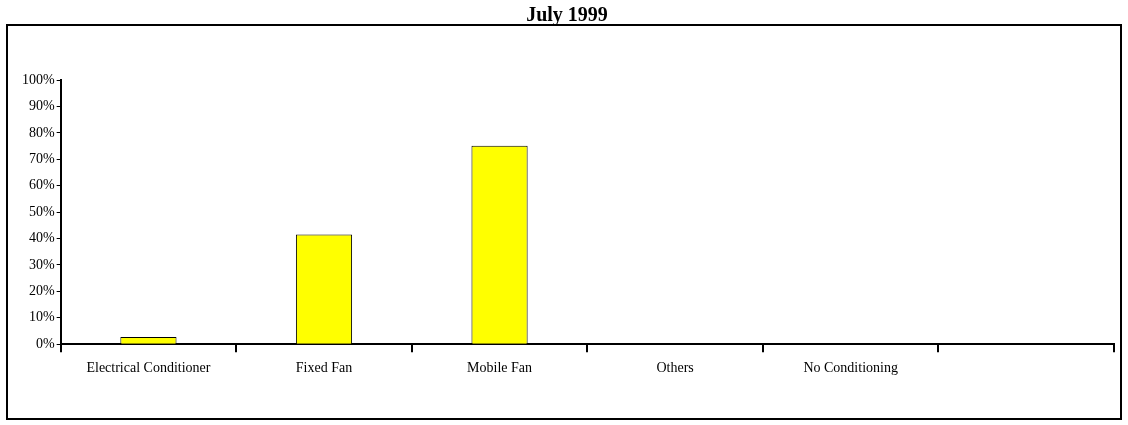 The width and height of the screenshot is (1128, 425). Describe the element at coordinates (148, 368) in the screenshot. I see `x-tick-label: Electrical Conditioner` at that location.